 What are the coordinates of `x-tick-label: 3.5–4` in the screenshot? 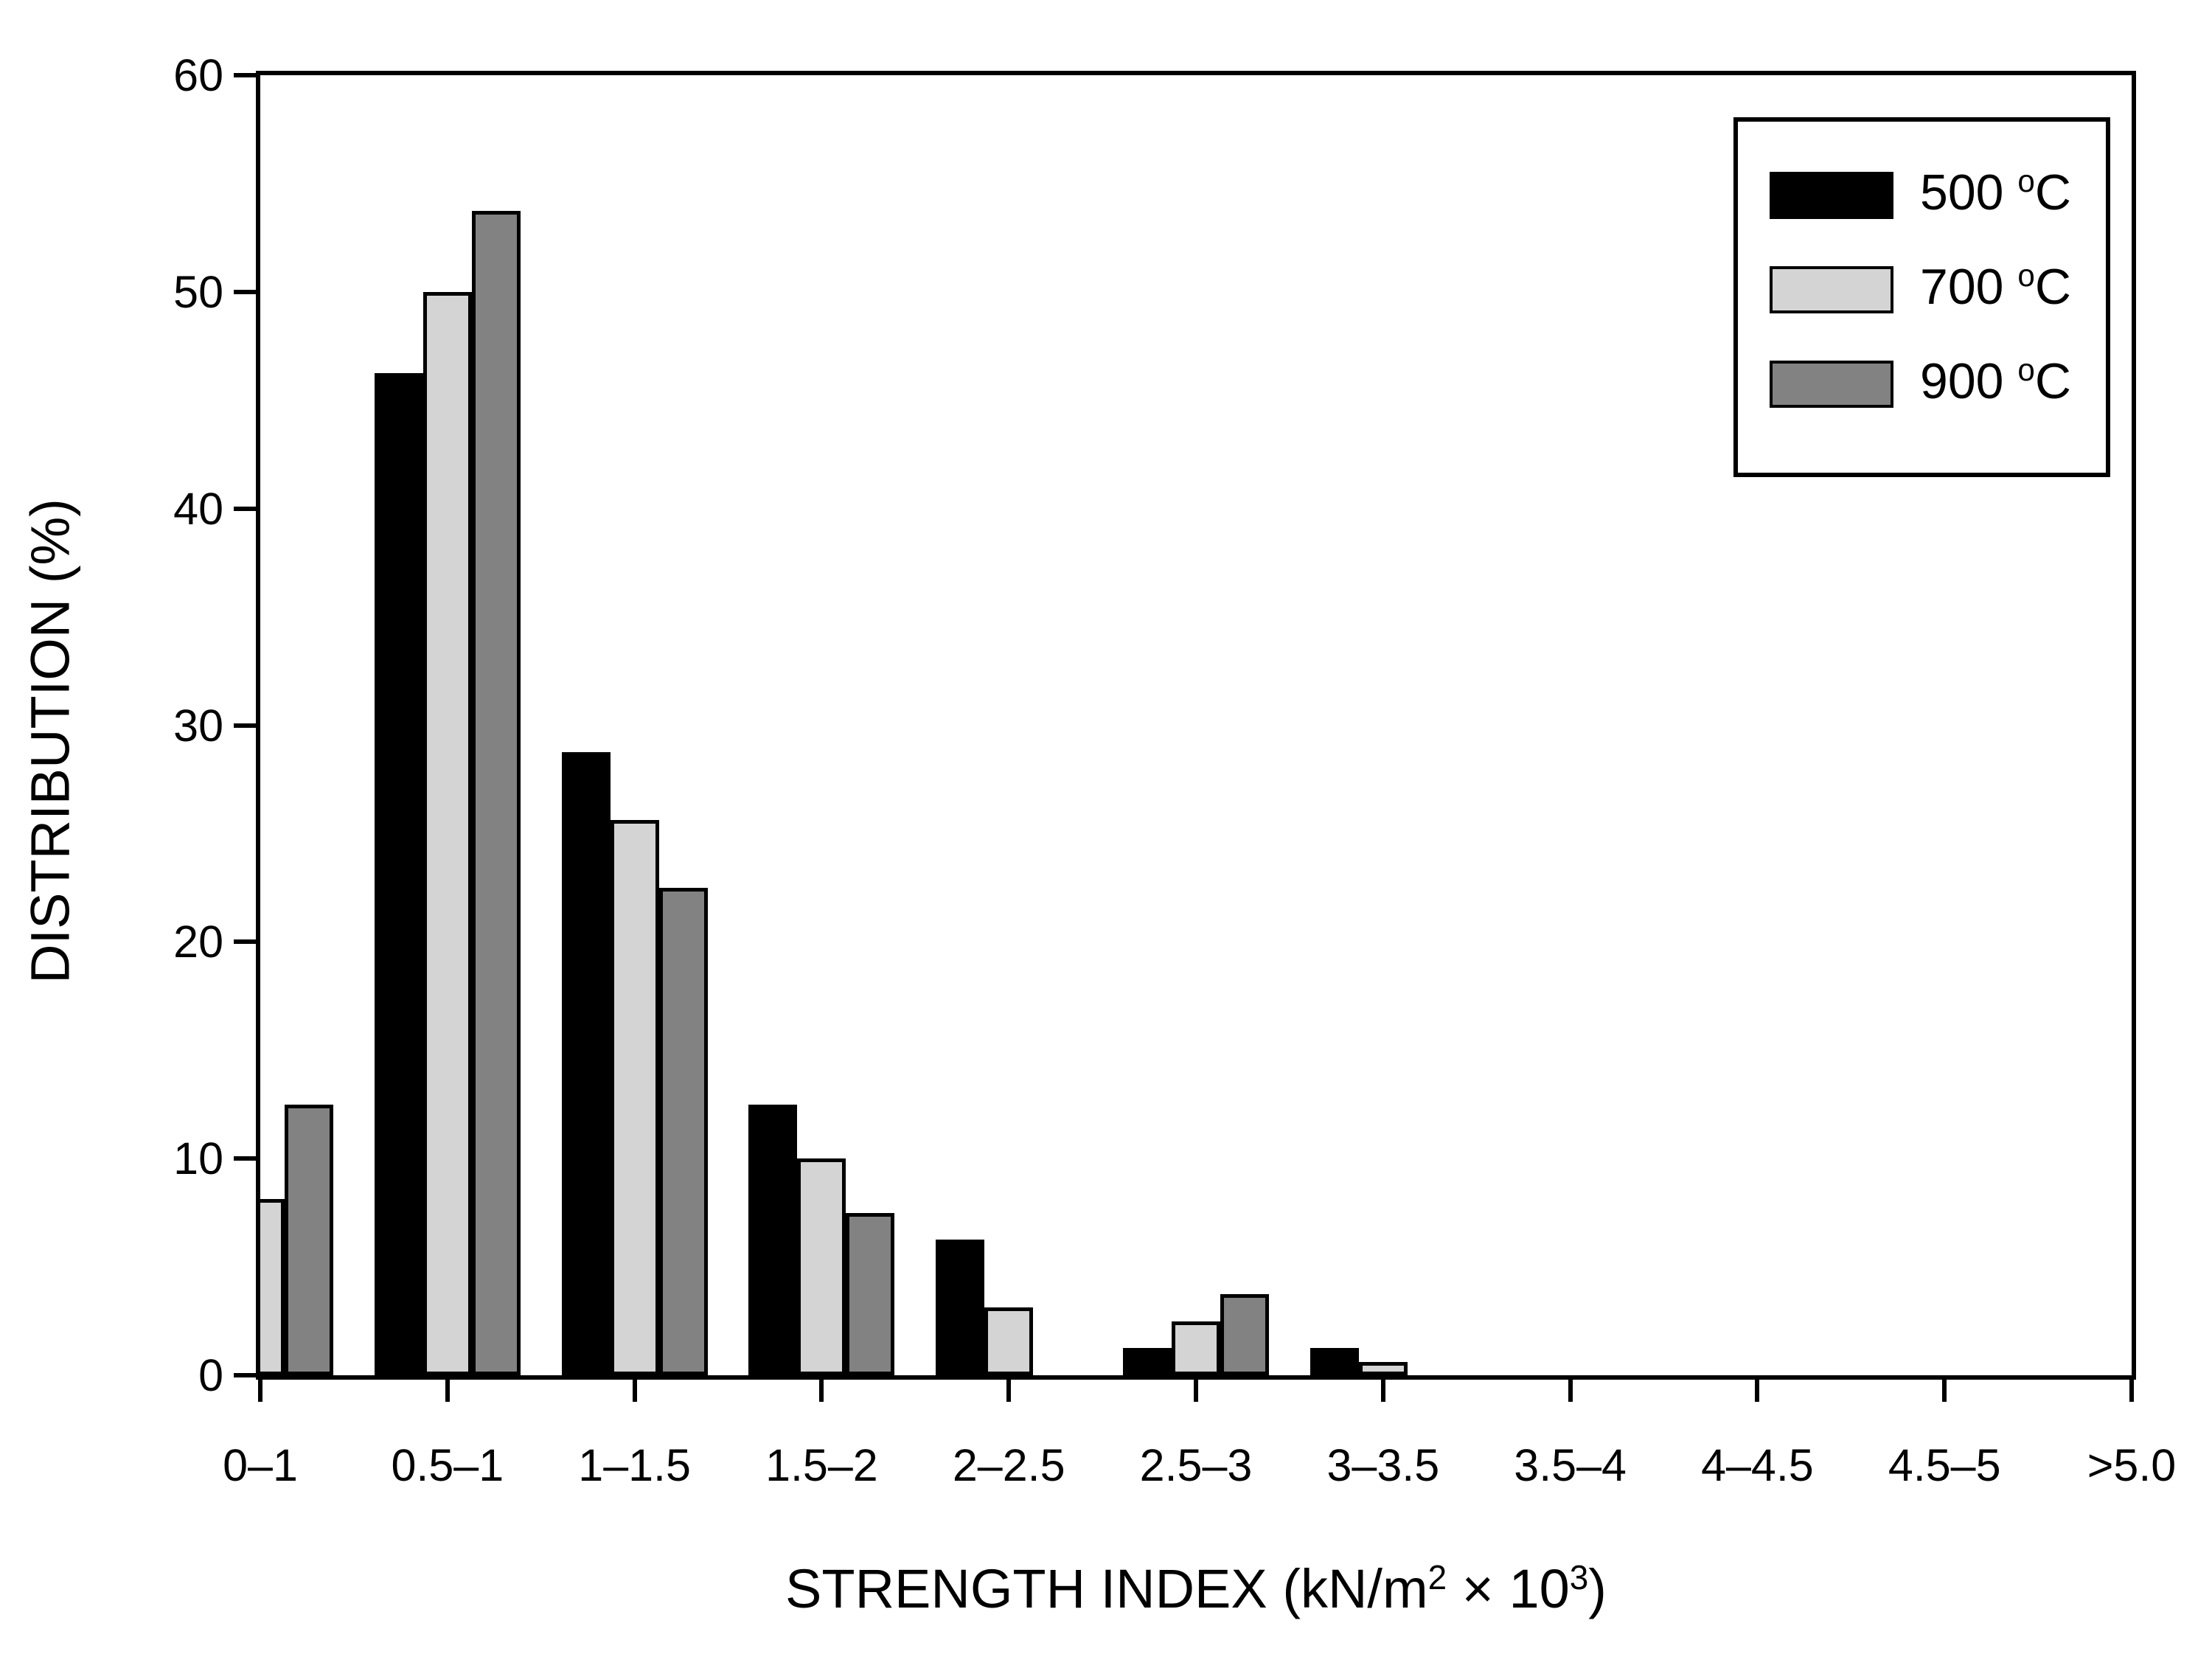 It's located at (1570, 1465).